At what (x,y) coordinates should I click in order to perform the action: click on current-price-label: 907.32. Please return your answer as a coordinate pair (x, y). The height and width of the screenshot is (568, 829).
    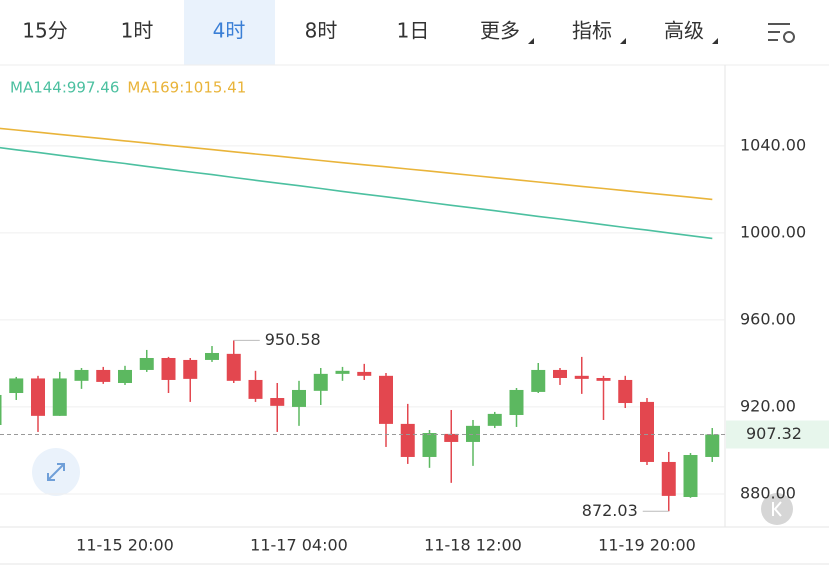
    Looking at the image, I should click on (774, 433).